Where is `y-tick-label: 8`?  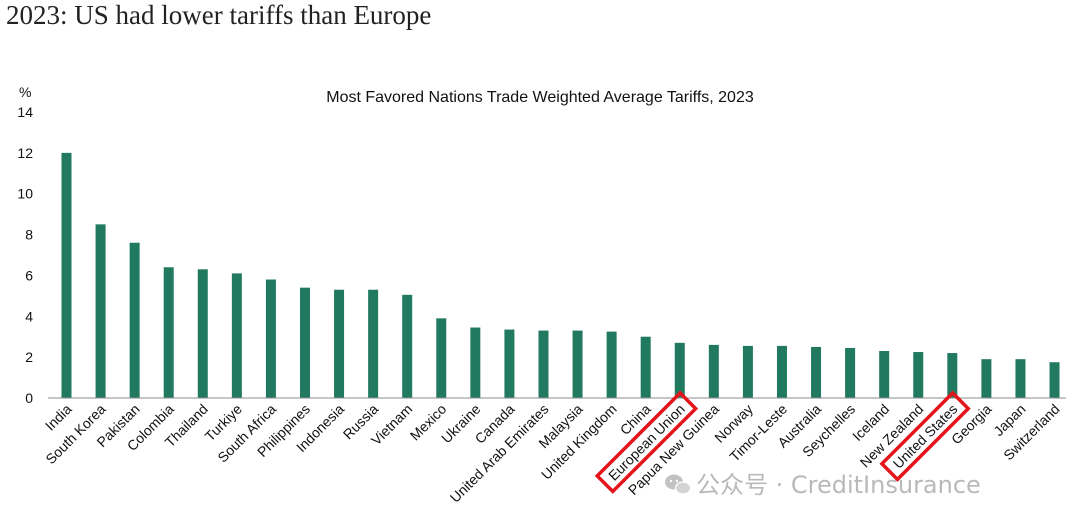 y-tick-label: 8 is located at coordinates (29, 235).